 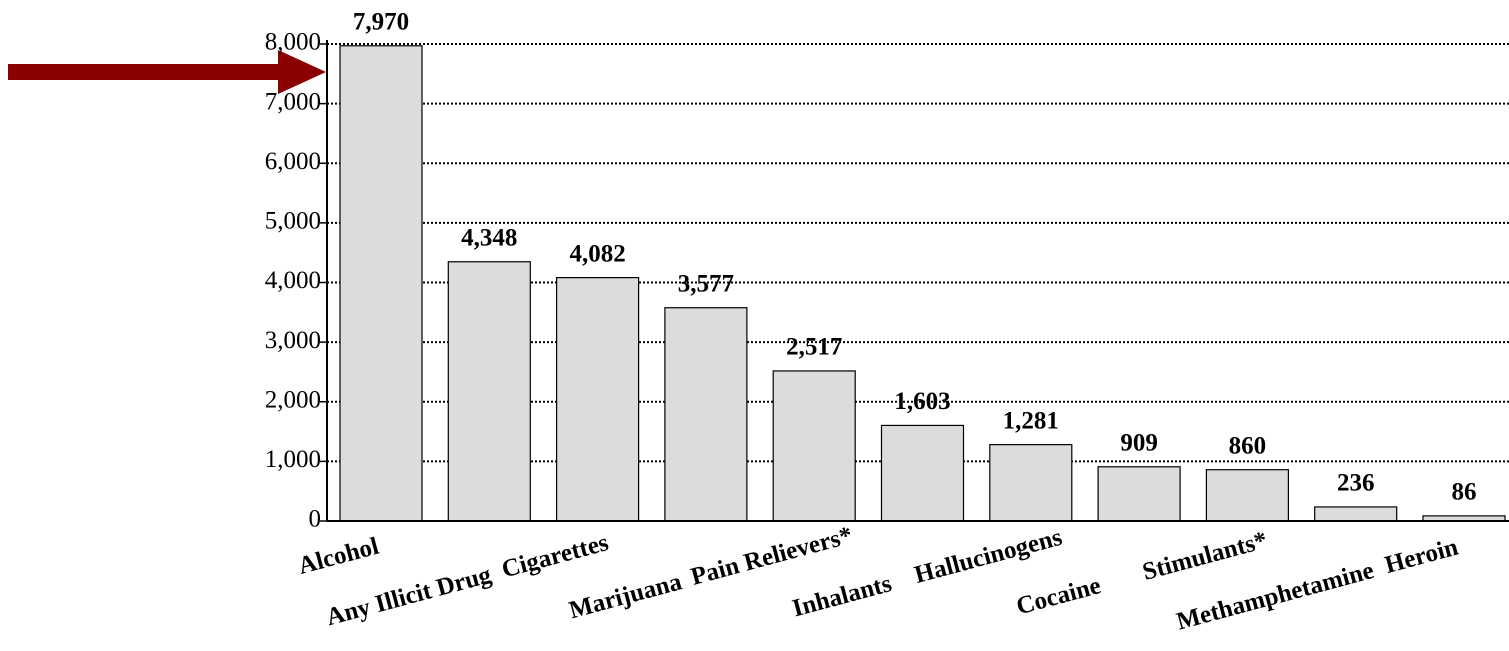 What do you see at coordinates (1031, 420) in the screenshot?
I see `value-label: 1,281` at bounding box center [1031, 420].